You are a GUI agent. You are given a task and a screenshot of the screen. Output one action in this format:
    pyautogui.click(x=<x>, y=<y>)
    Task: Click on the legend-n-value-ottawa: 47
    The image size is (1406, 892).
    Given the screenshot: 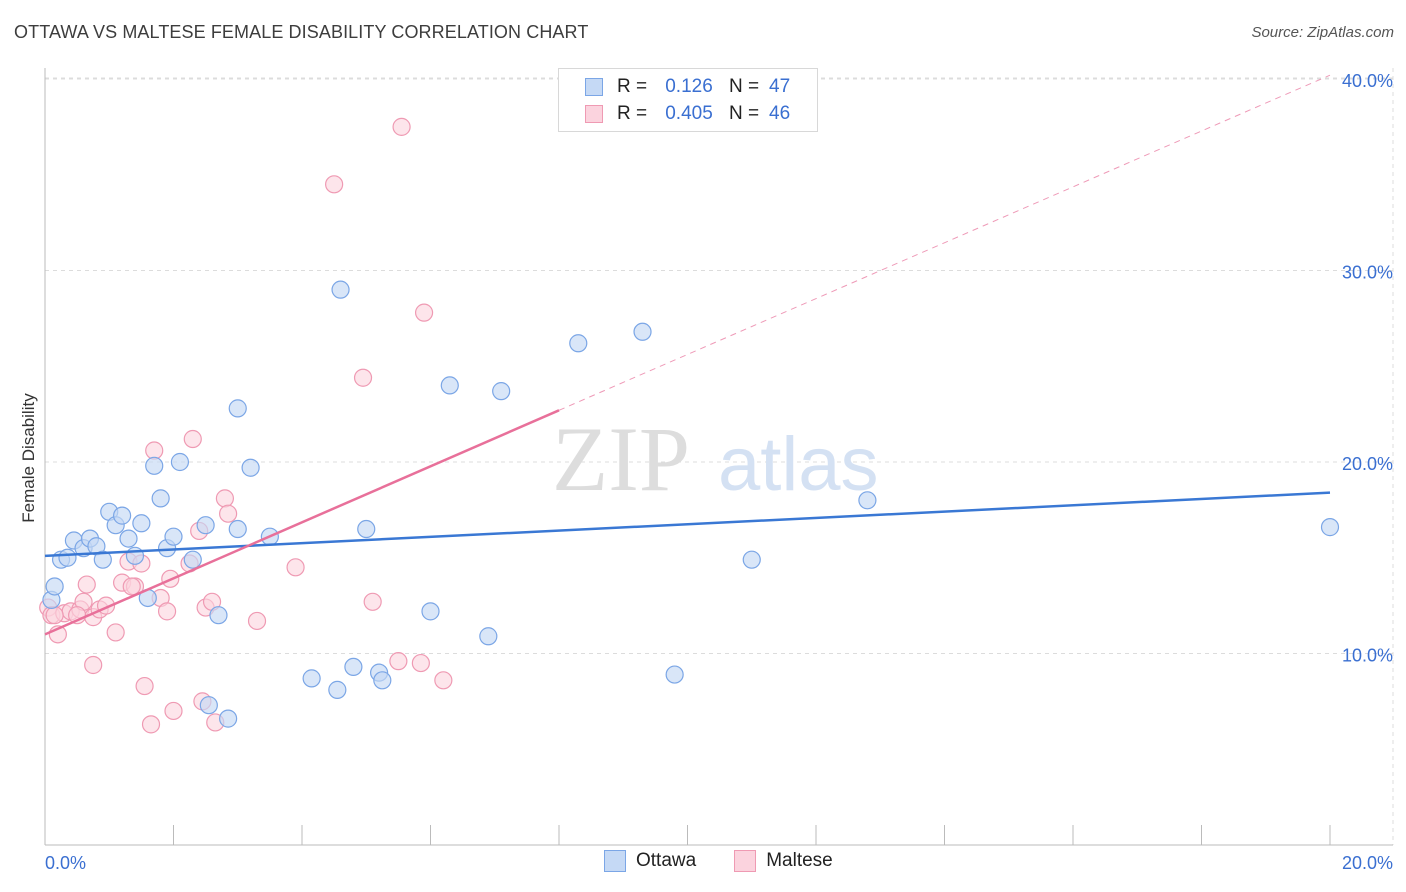 What is the action you would take?
    pyautogui.click(x=780, y=86)
    